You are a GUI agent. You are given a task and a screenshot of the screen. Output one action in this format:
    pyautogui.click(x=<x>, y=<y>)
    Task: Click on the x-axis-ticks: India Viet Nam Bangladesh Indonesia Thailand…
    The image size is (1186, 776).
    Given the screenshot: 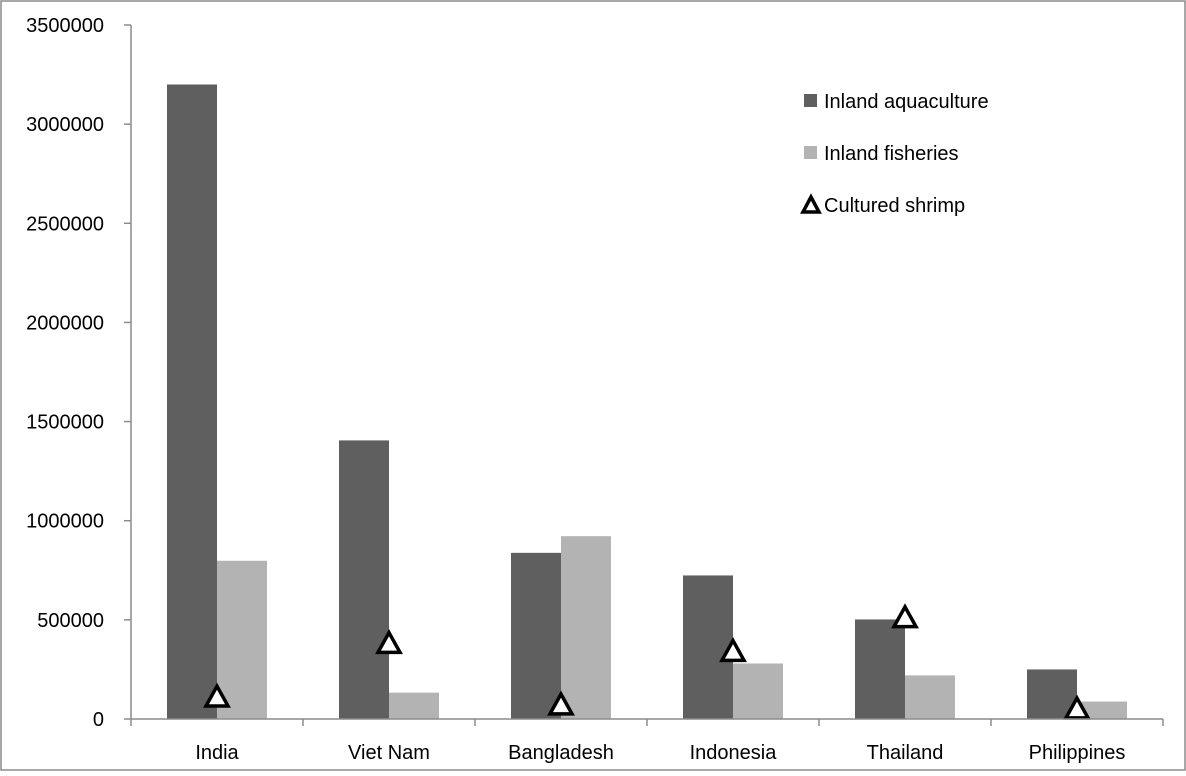 What is the action you would take?
    pyautogui.click(x=647, y=741)
    